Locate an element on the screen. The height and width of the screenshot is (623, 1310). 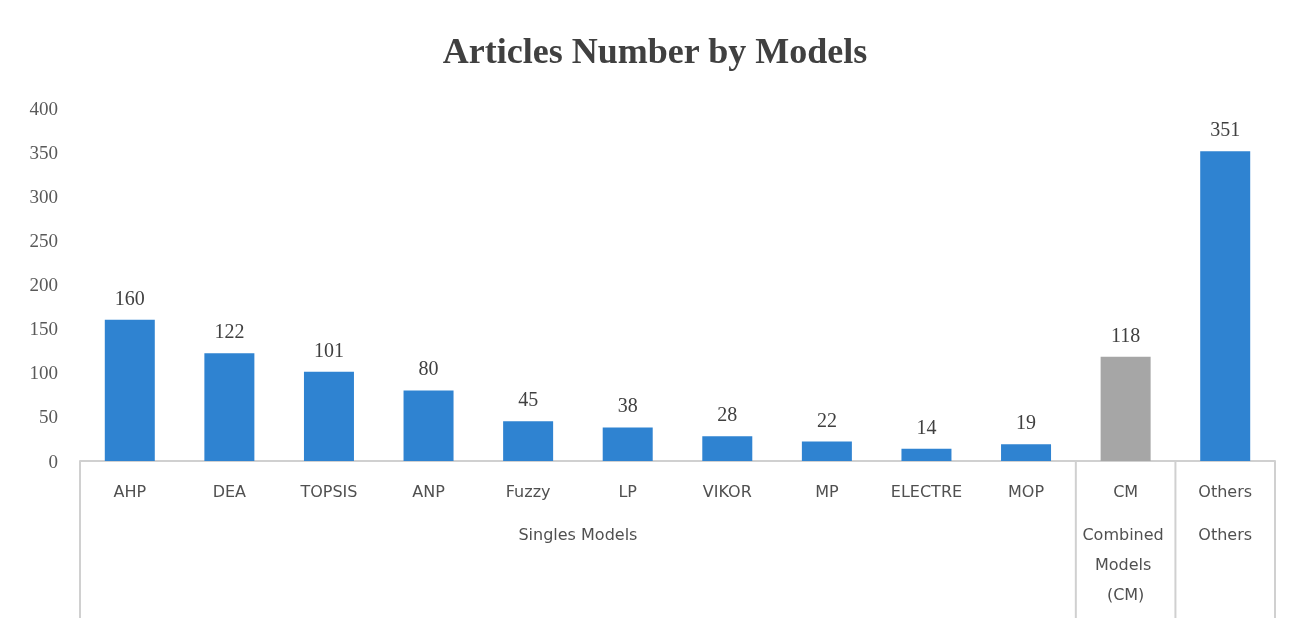
x-tick-label: MP is located at coordinates (827, 491).